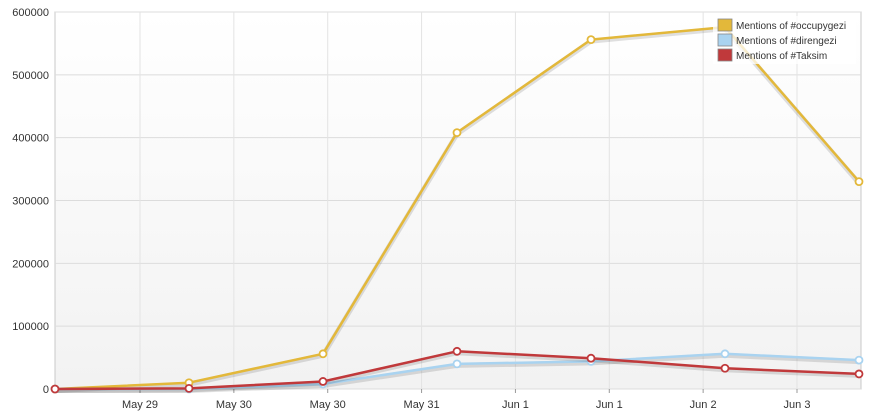 Image resolution: width=870 pixels, height=413 pixels. I want to click on legend-box, so click(784, 40).